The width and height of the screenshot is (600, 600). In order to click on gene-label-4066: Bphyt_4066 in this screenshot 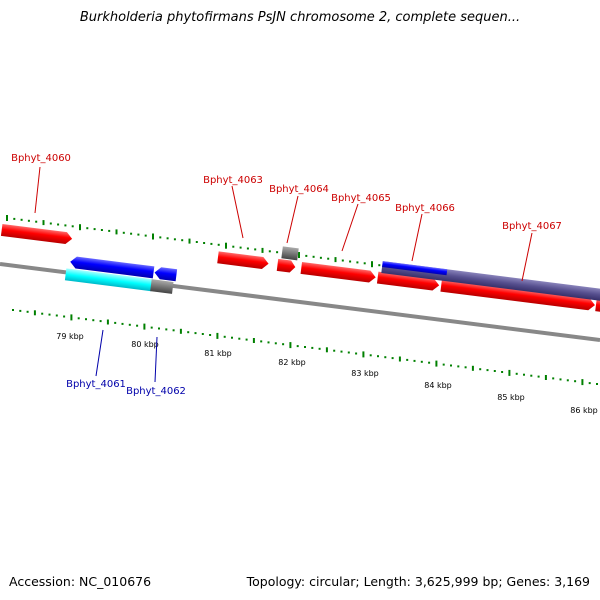, I will do `click(425, 208)`.